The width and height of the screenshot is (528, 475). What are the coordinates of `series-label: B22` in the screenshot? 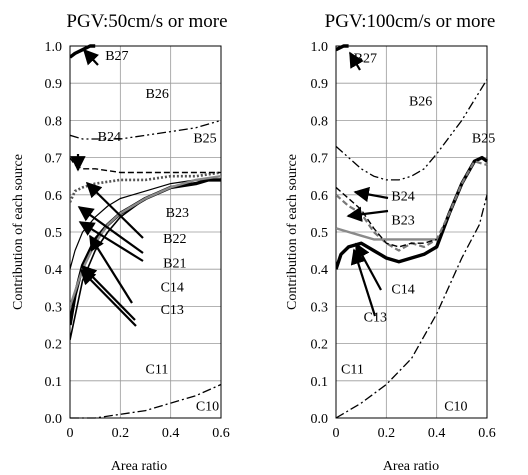 It's located at (174, 239).